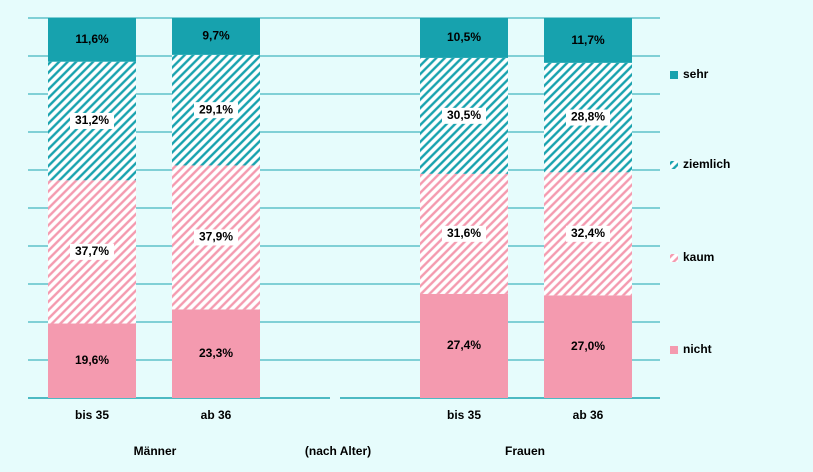  What do you see at coordinates (696, 74) in the screenshot?
I see `legend-label: sehr` at bounding box center [696, 74].